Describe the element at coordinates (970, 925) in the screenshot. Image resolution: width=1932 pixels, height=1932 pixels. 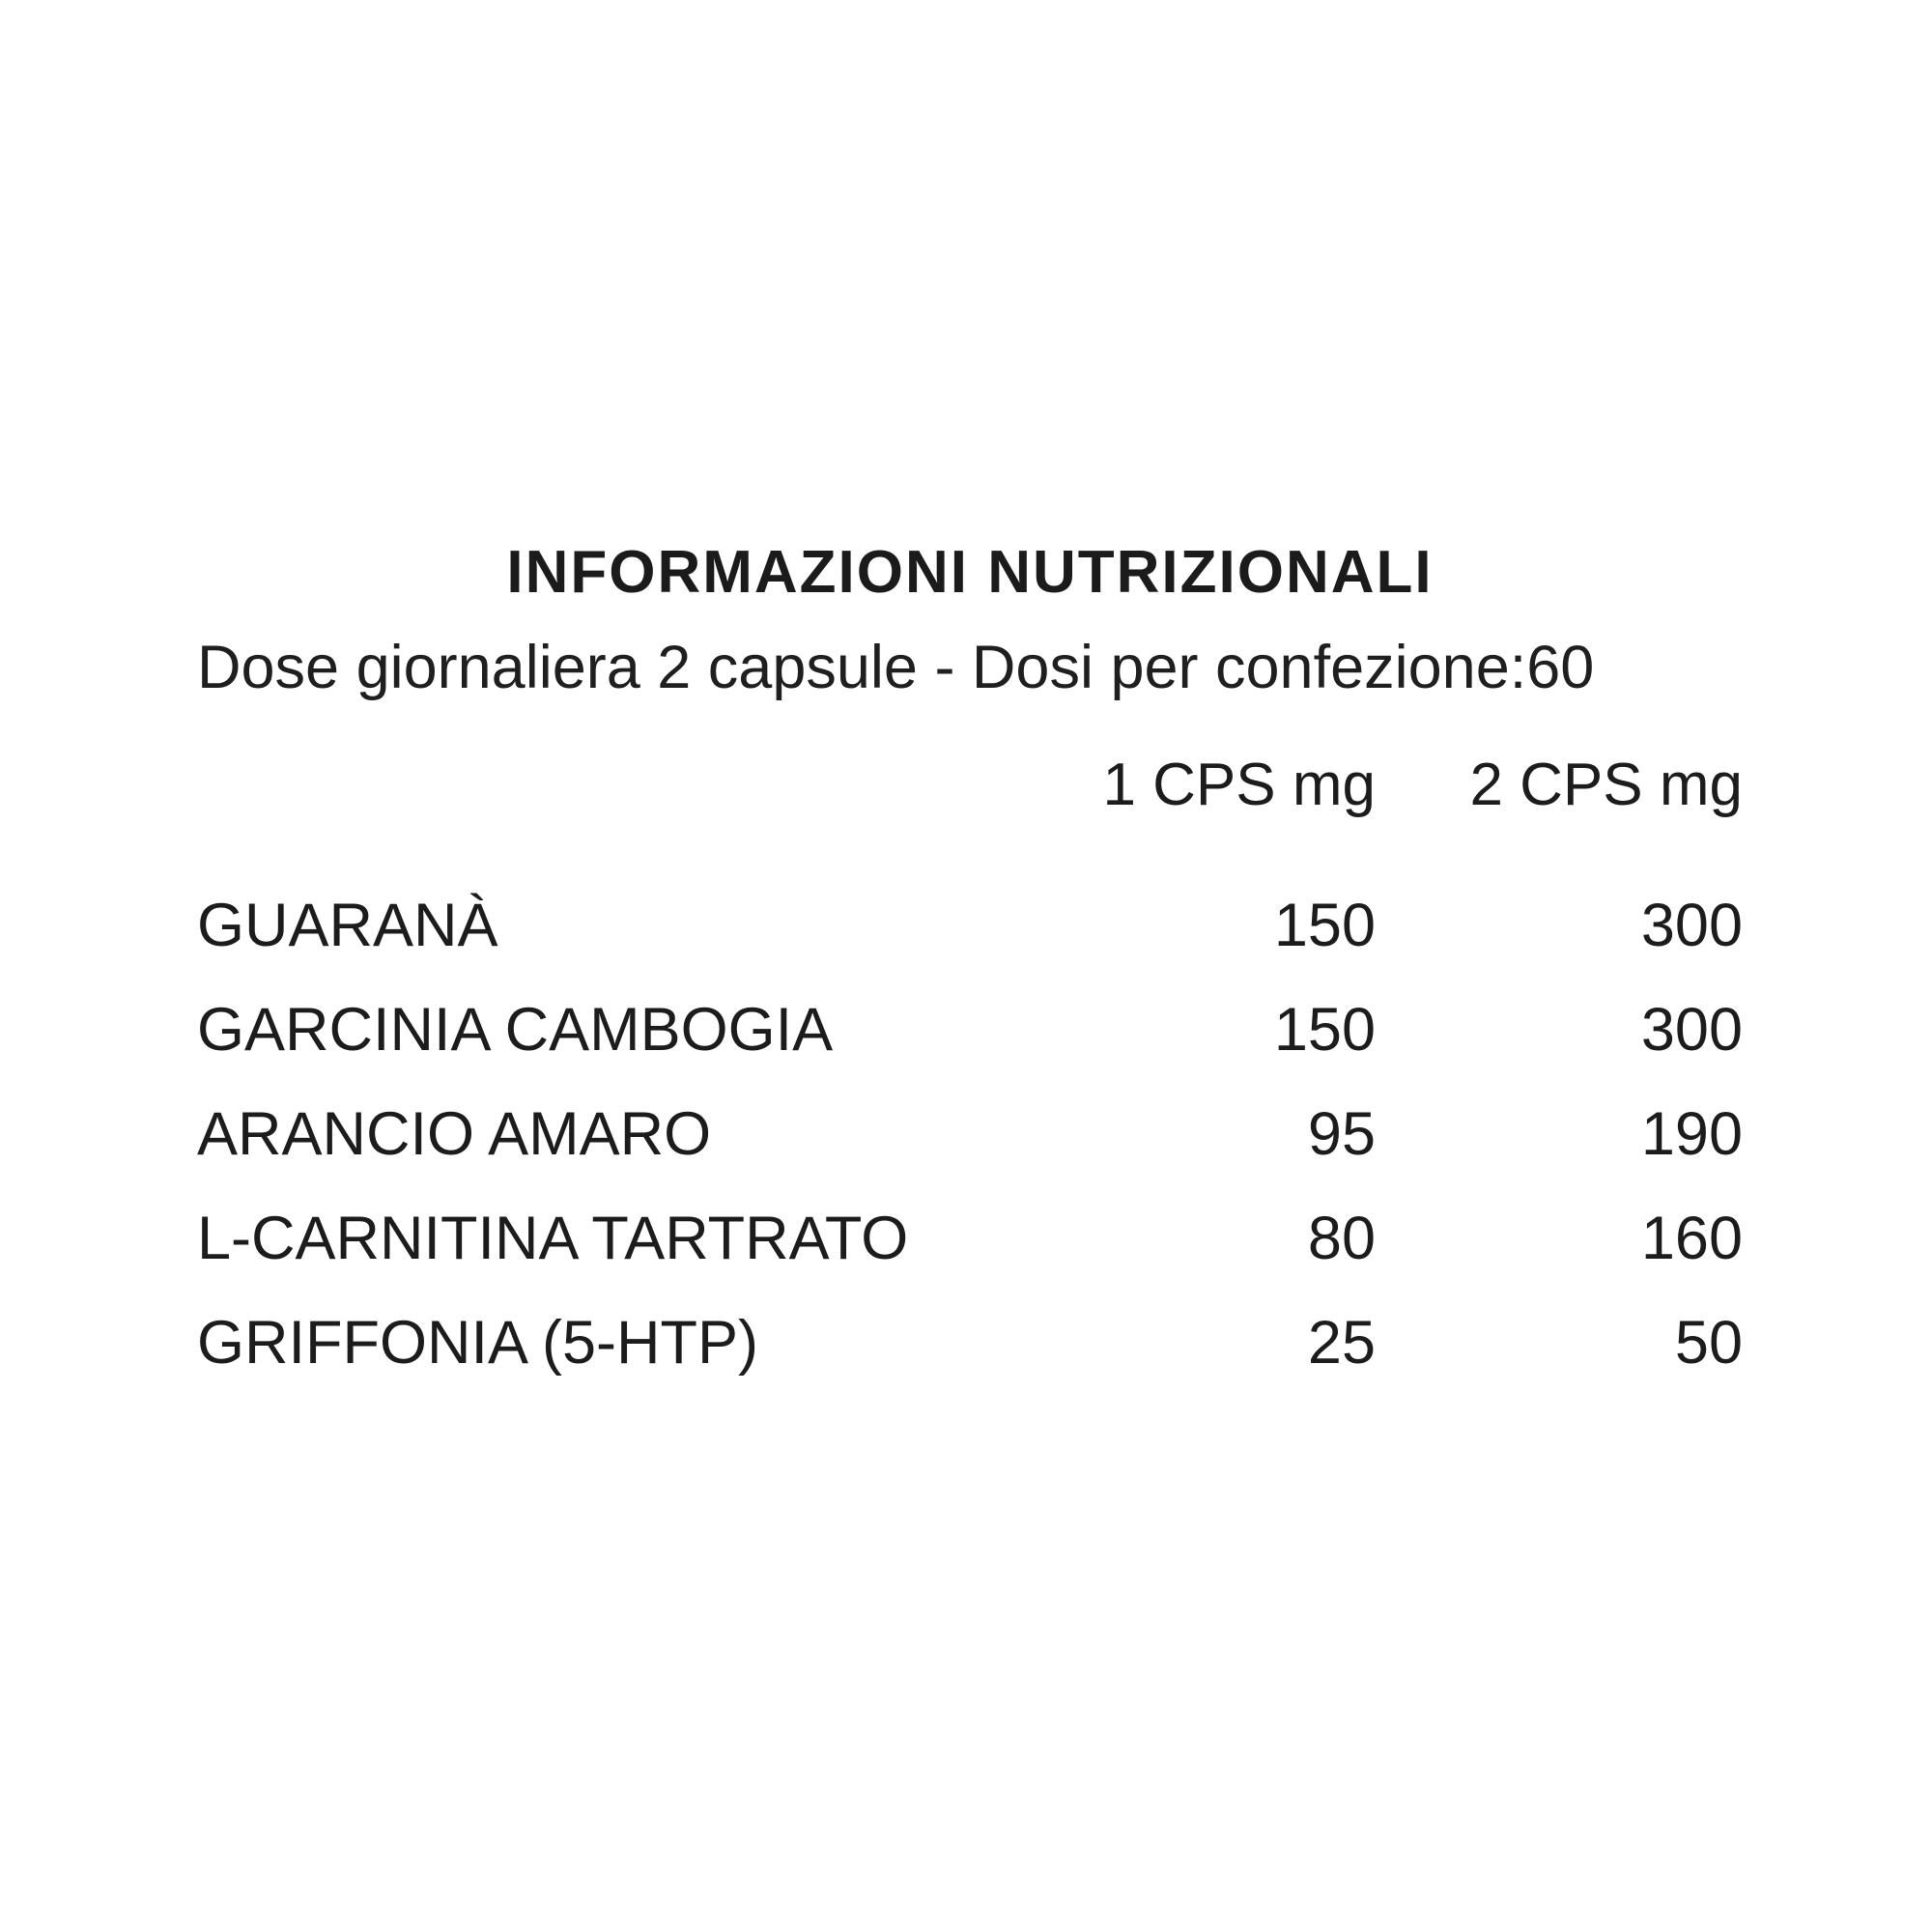
I see `table-row: GUARANÀ 150 300` at that location.